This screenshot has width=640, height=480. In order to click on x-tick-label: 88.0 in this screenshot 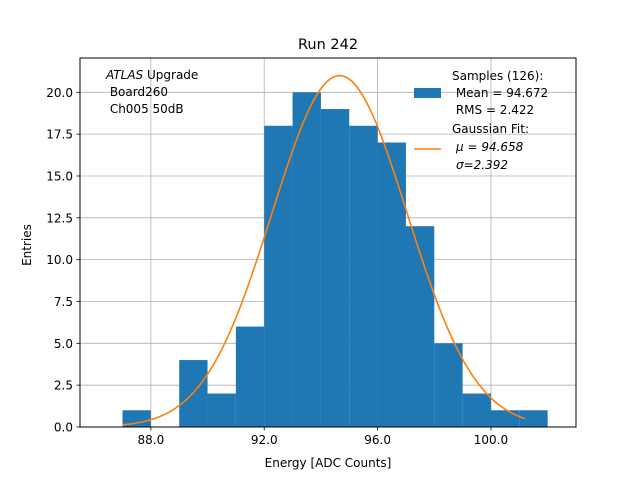, I will do `click(150, 440)`.